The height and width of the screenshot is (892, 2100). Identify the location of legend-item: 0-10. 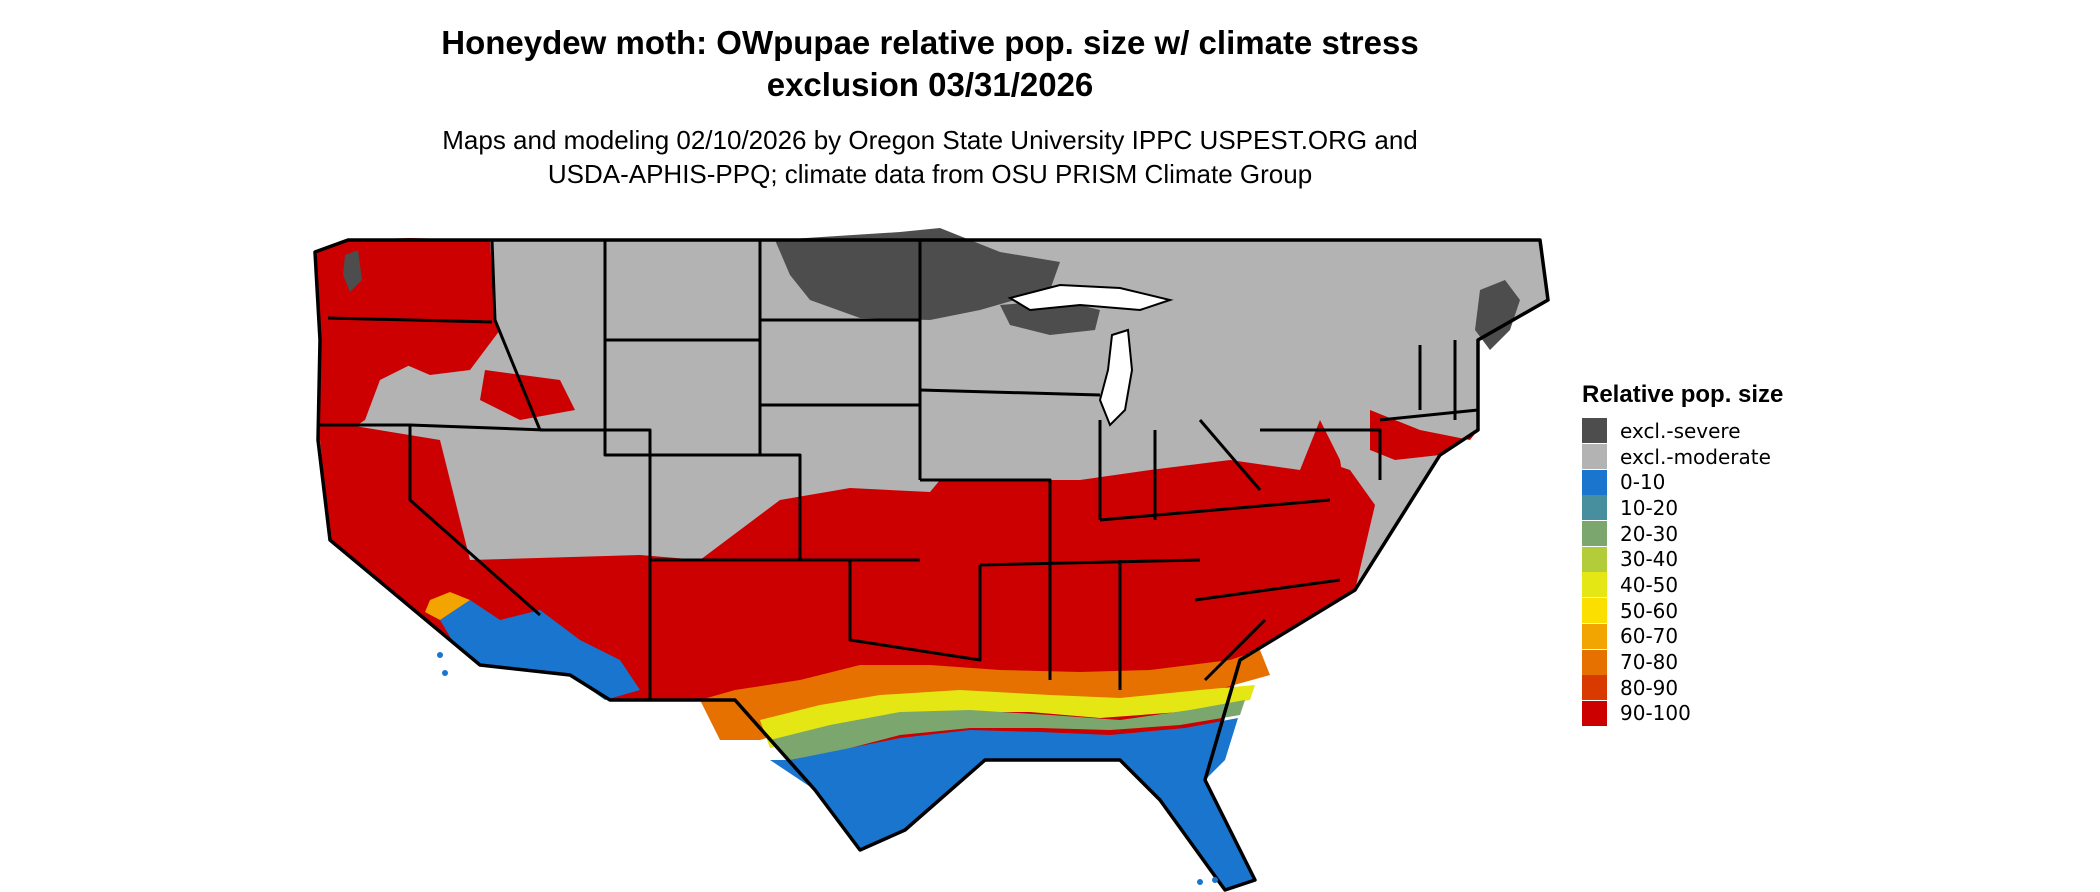
(1682, 482).